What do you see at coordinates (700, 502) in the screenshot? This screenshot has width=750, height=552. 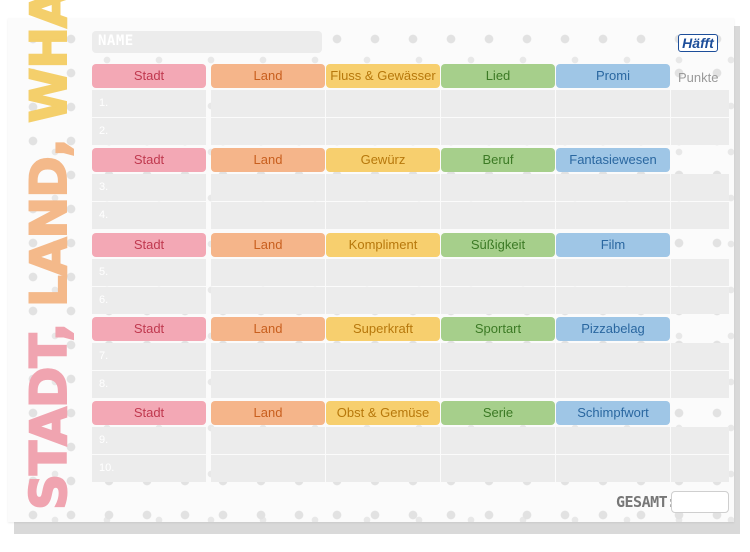 I see `total-field` at bounding box center [700, 502].